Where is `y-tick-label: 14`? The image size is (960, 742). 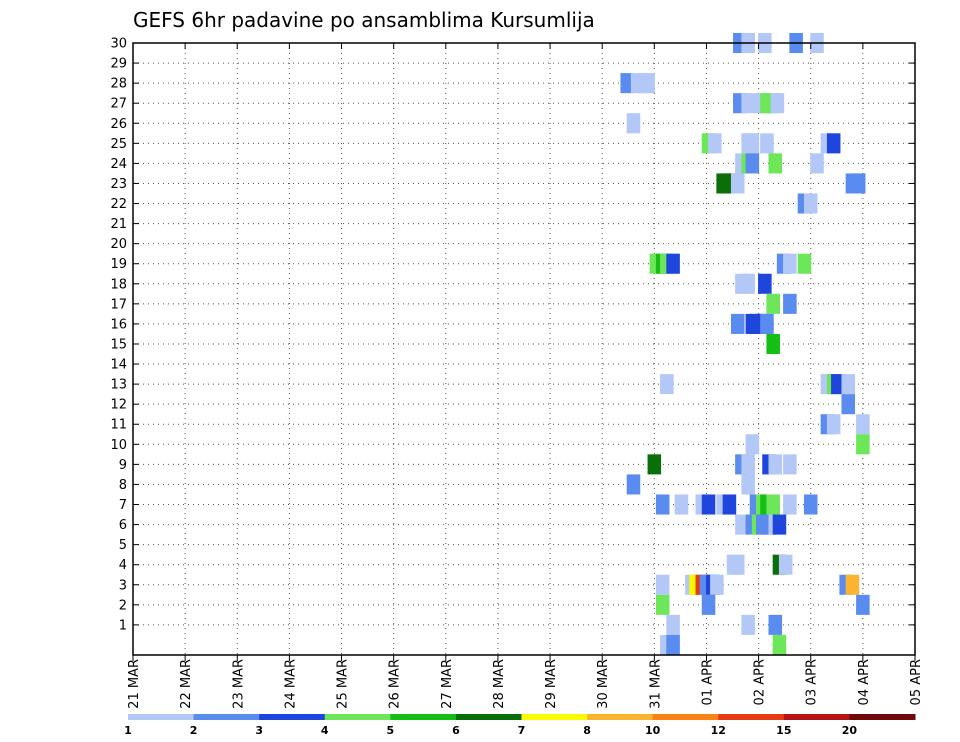
y-tick-label: 14 is located at coordinates (118, 365).